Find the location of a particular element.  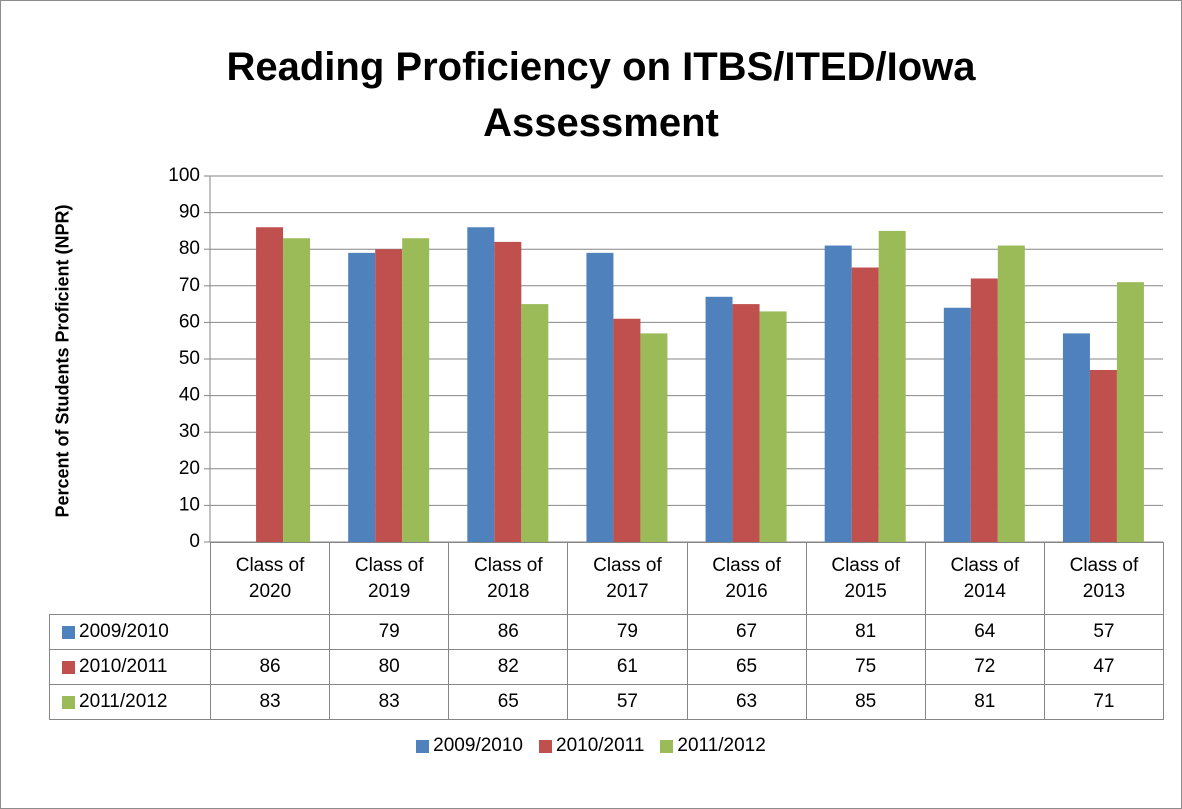

table-value: 47 is located at coordinates (1103, 667).